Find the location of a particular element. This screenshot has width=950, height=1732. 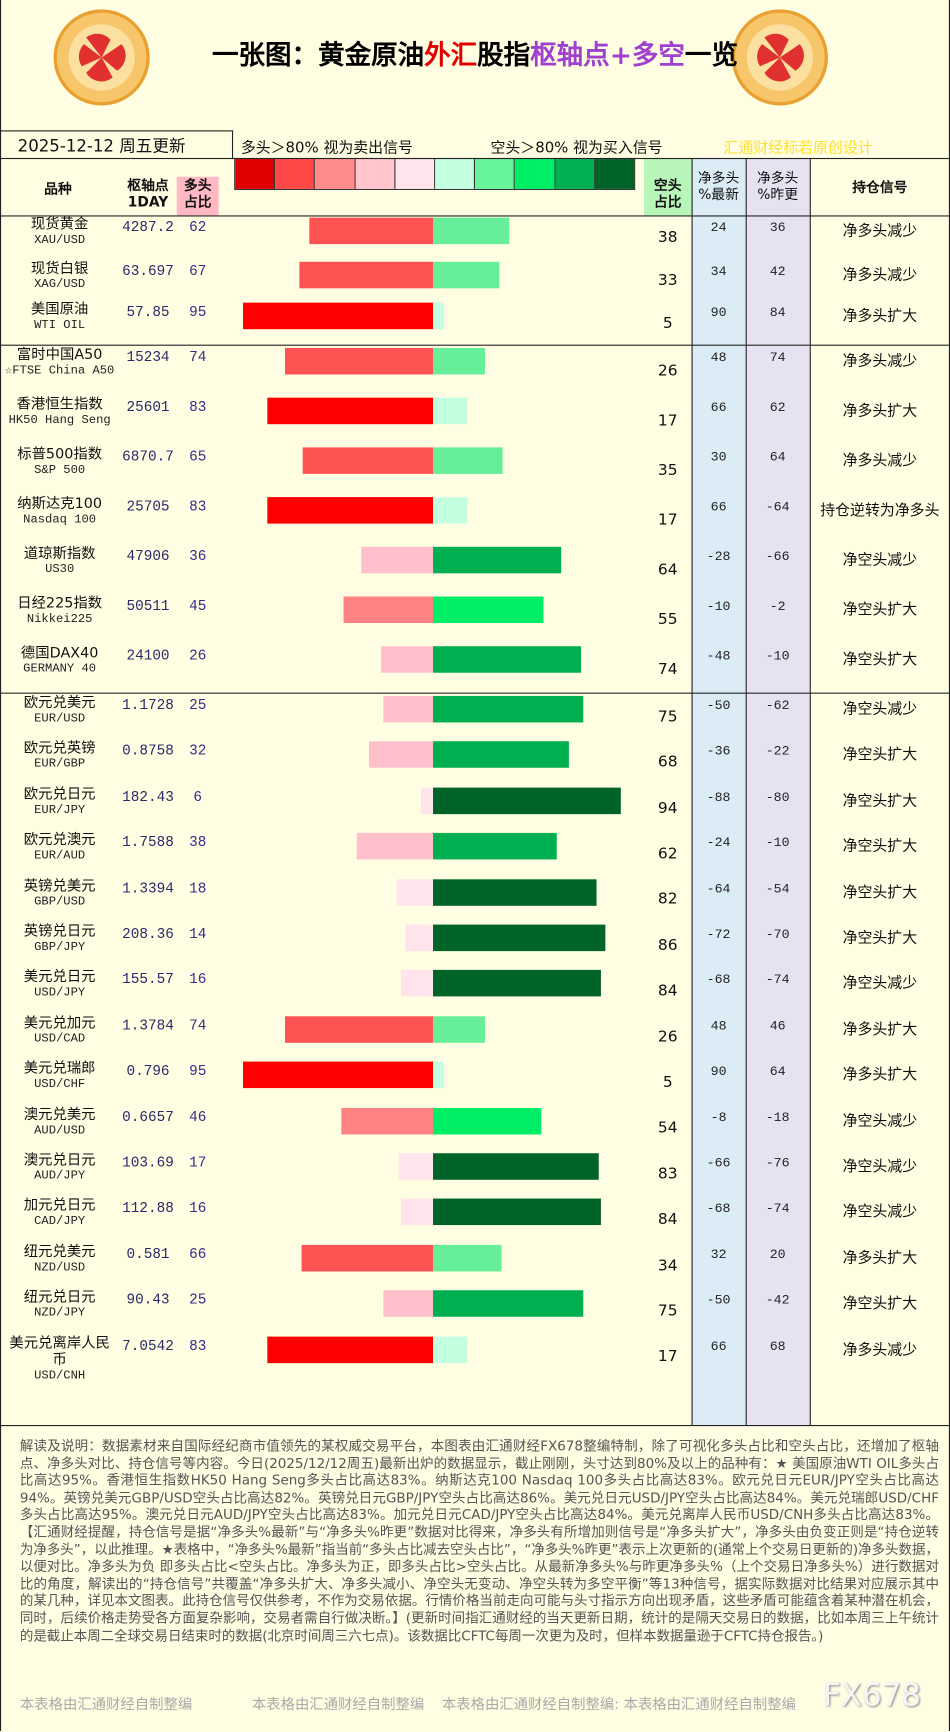

pivot: 1.3784 is located at coordinates (148, 1025).